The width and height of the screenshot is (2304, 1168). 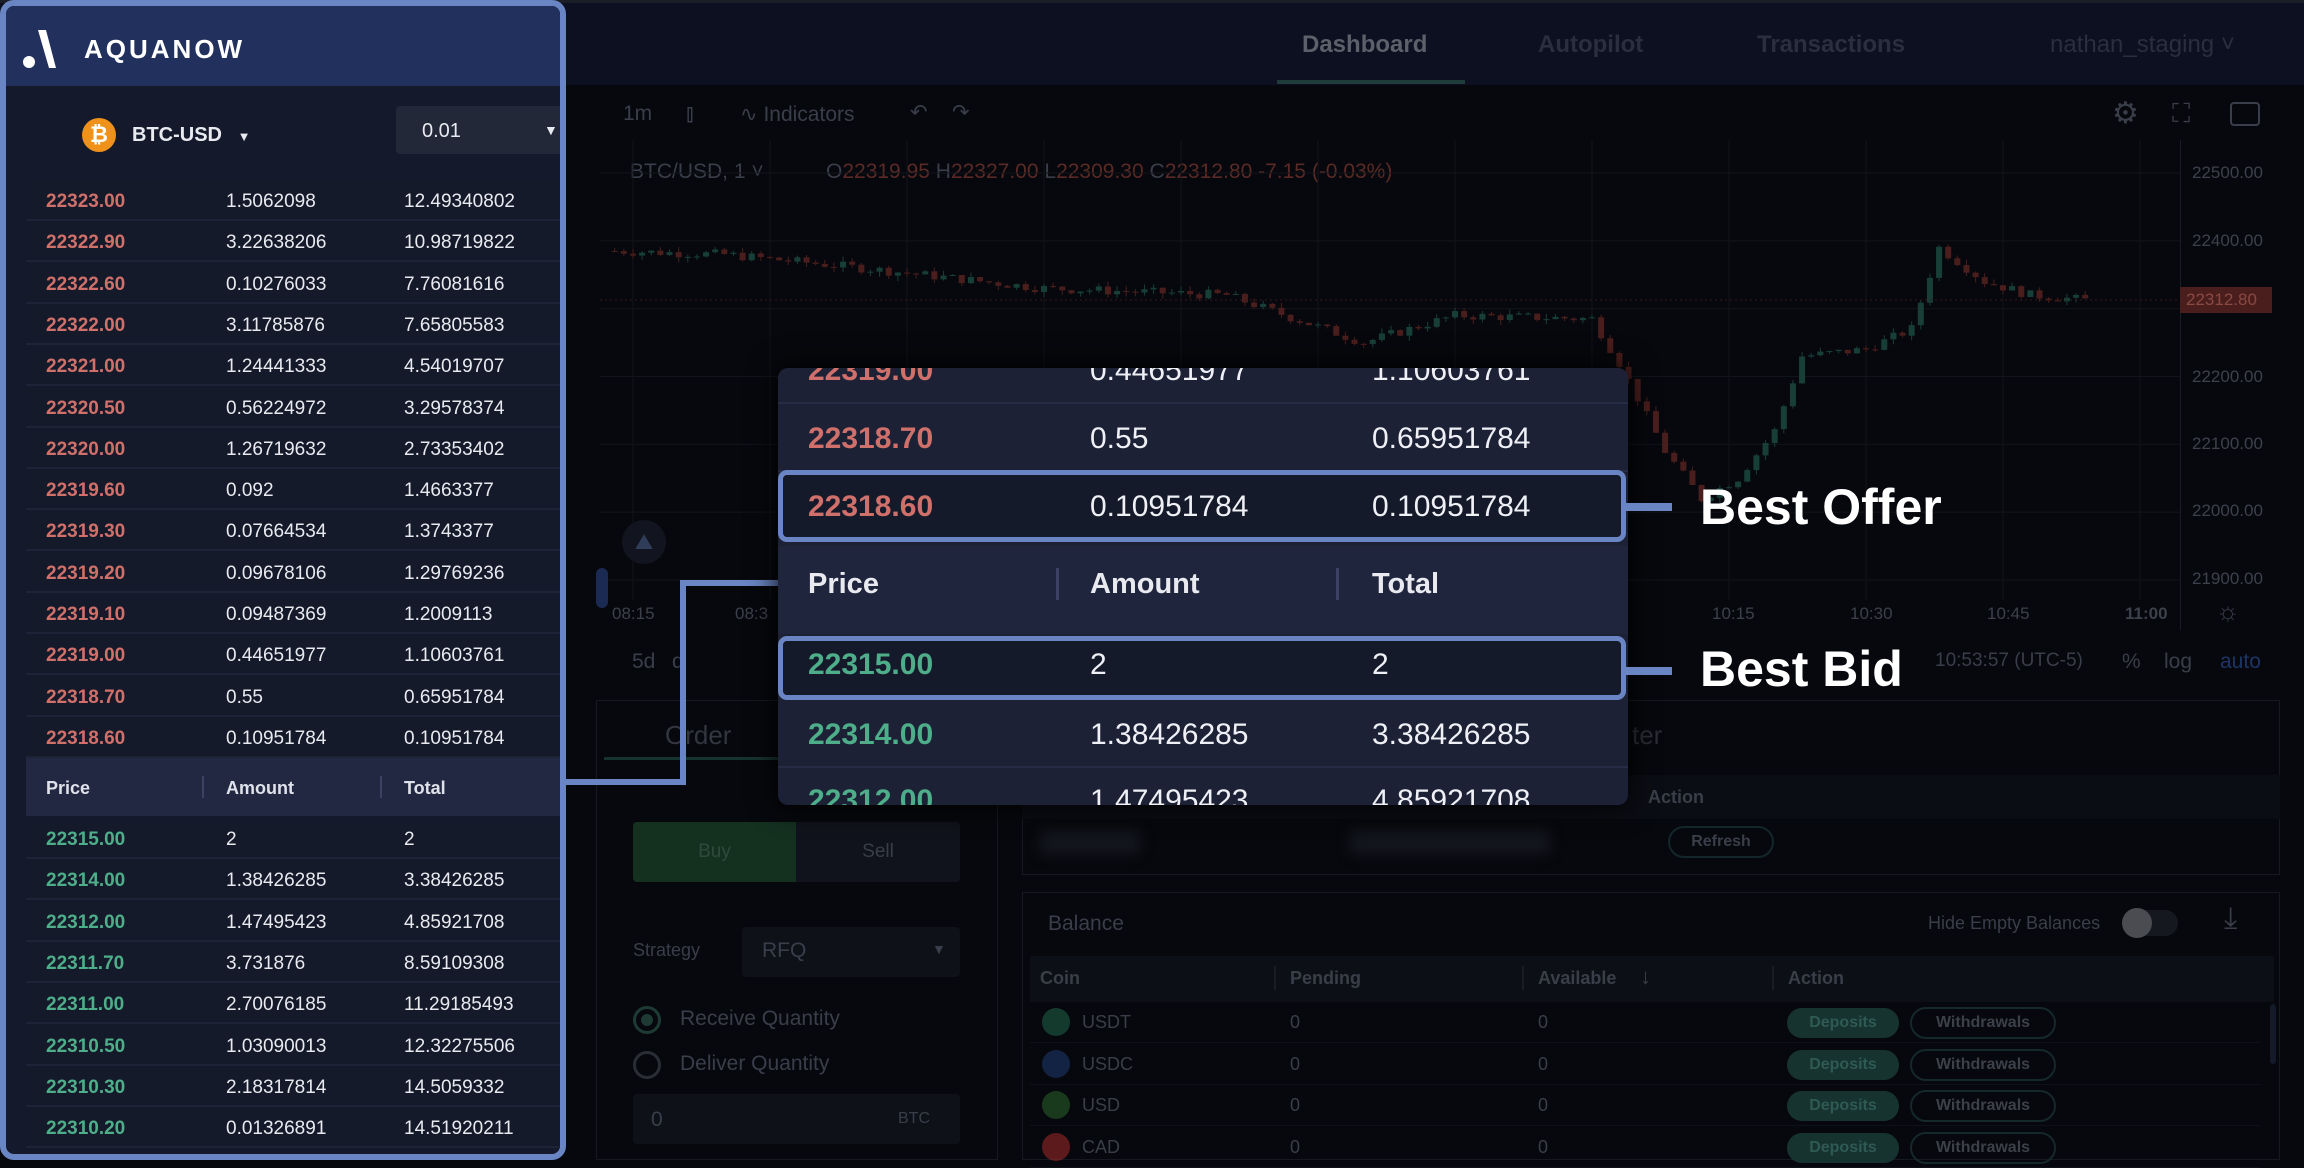 I want to click on ask-price: 22320.00, so click(x=86, y=449).